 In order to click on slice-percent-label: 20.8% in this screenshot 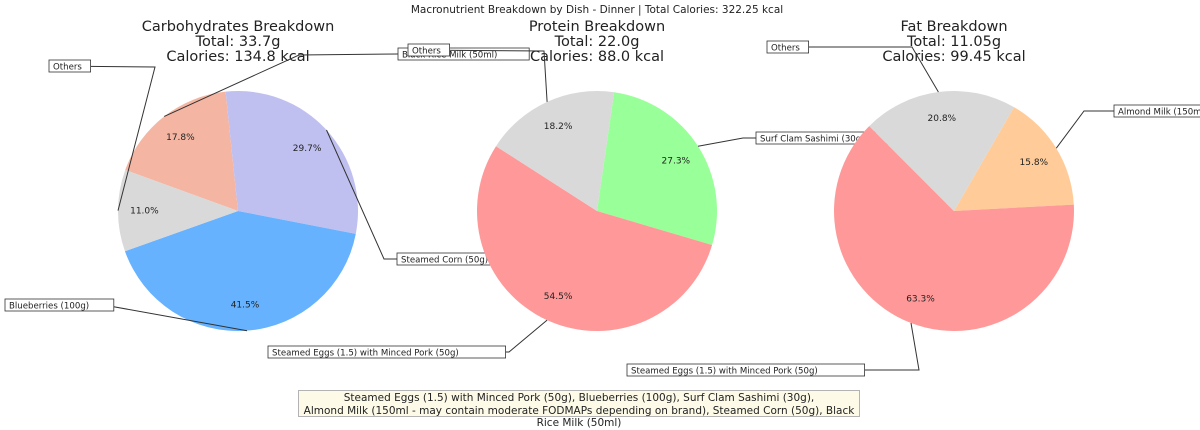, I will do `click(942, 119)`.